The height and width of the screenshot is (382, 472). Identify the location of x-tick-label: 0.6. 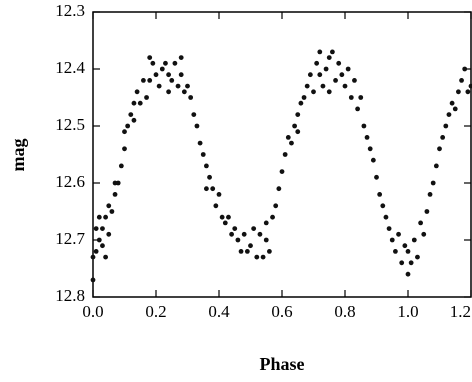
(281, 311).